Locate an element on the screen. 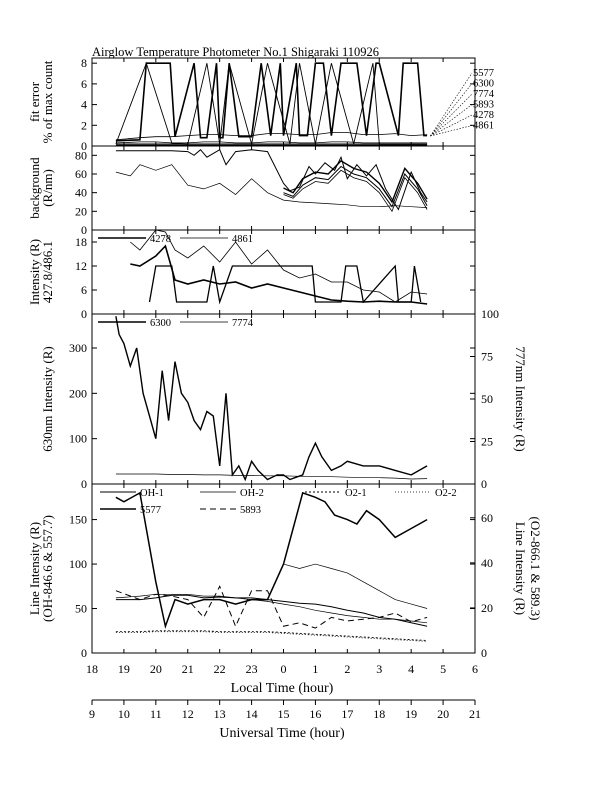 Image resolution: width=612 pixels, height=792 pixels. legend-label-4278: 4278 is located at coordinates (160, 239).